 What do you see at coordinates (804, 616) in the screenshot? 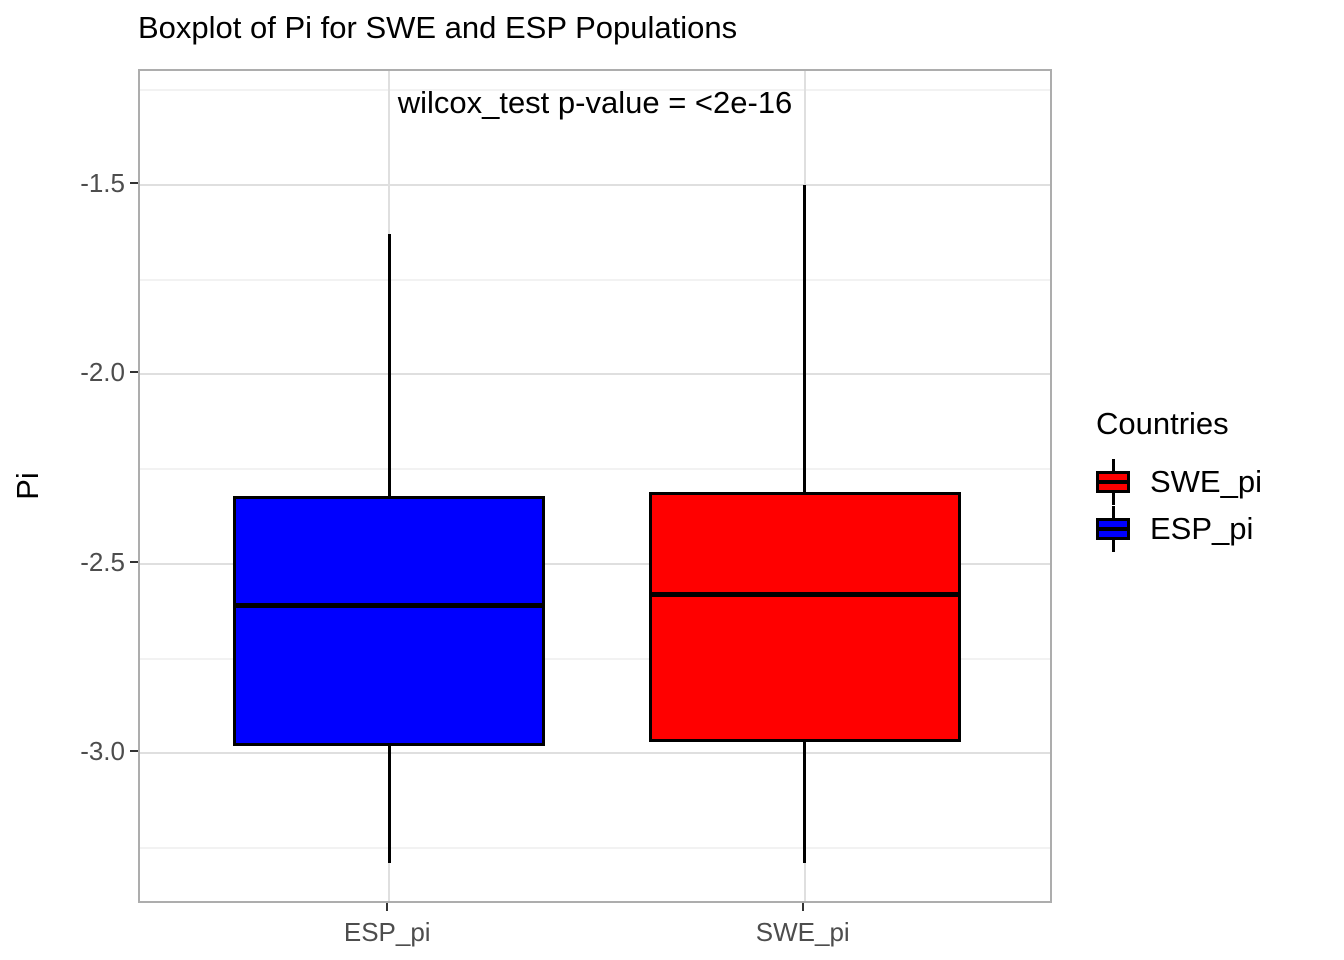
I see `box-swe_pi` at bounding box center [804, 616].